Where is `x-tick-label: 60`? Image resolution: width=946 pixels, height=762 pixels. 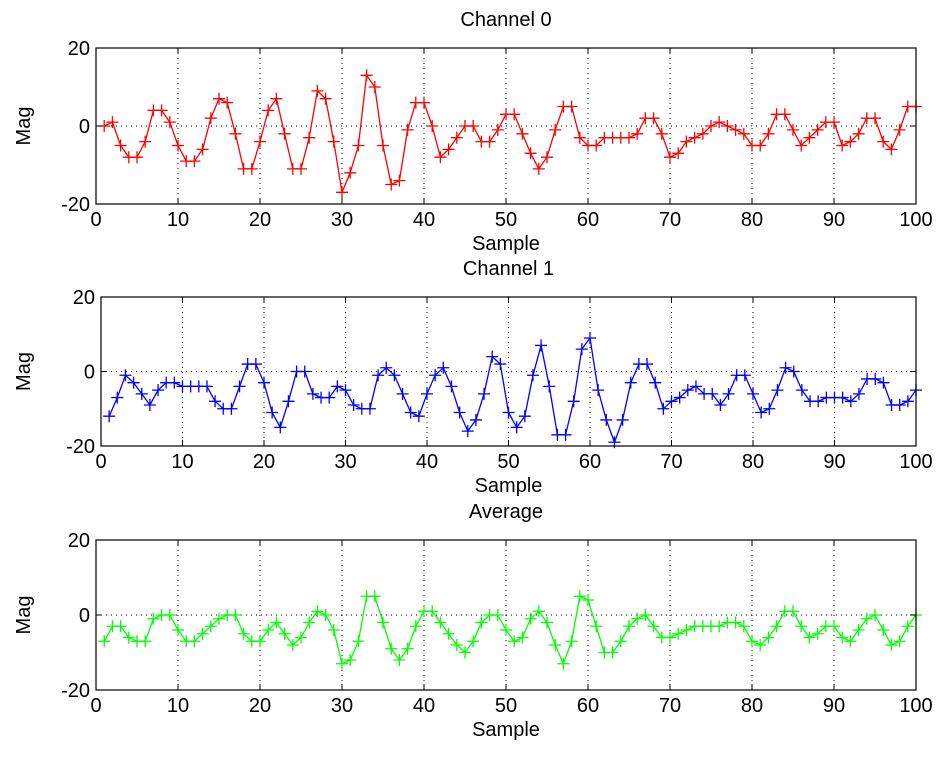
x-tick-label: 60 is located at coordinates (588, 706).